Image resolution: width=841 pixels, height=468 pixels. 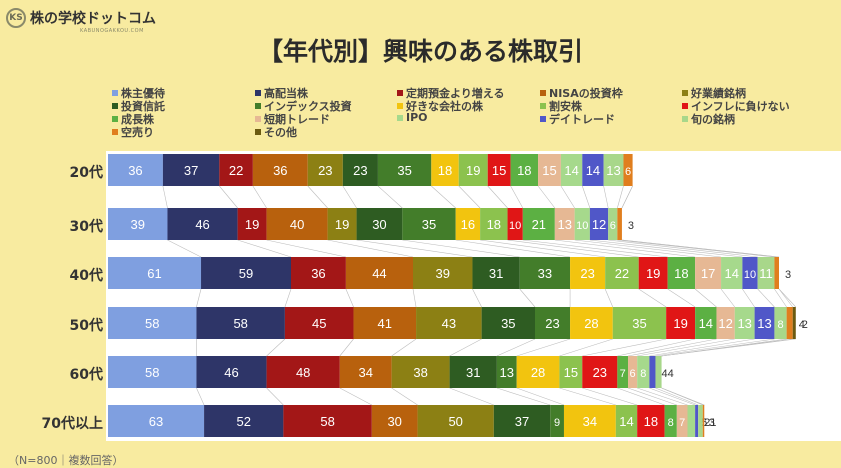 What do you see at coordinates (137, 132) in the screenshot?
I see `legend-label: 空売り` at bounding box center [137, 132].